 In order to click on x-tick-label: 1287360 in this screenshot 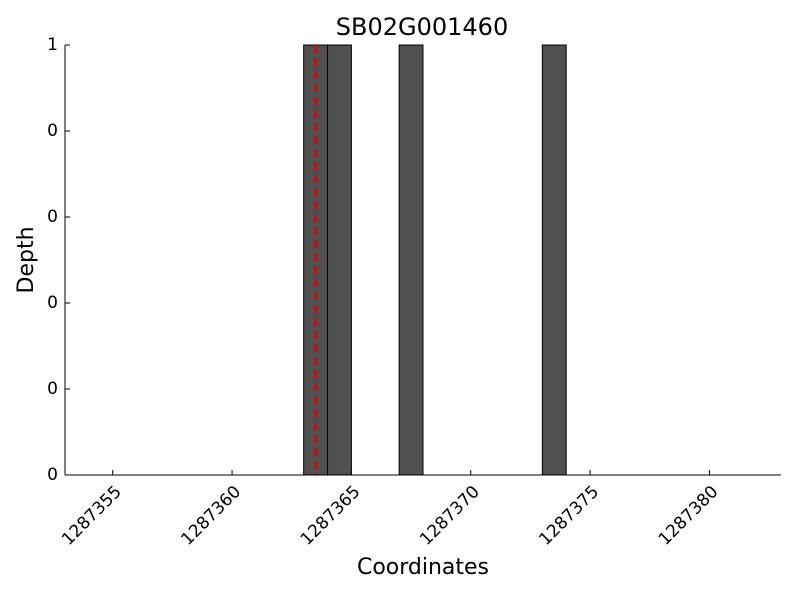, I will do `click(211, 516)`.